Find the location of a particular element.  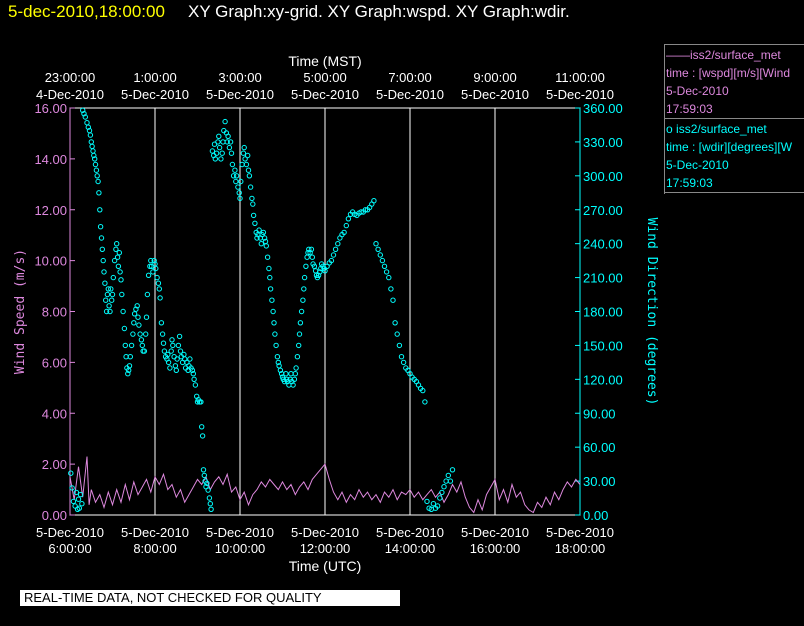

legend-divider-vertical is located at coordinates (664, 119).